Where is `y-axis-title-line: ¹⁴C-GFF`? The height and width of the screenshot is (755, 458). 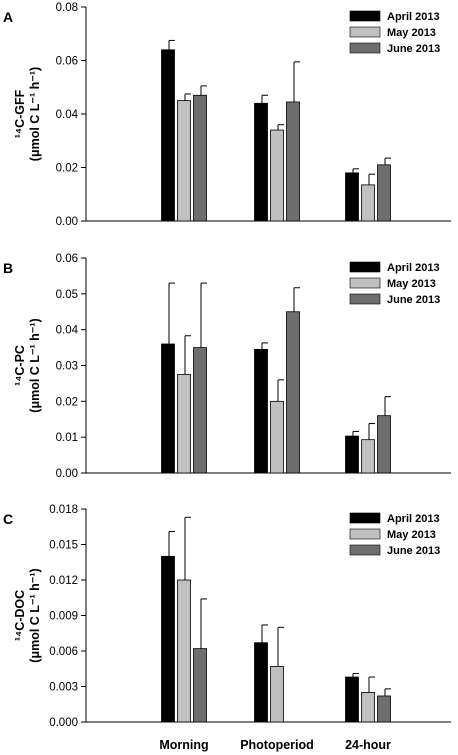
y-axis-title-line: ¹⁴C-GFF is located at coordinates (20, 113).